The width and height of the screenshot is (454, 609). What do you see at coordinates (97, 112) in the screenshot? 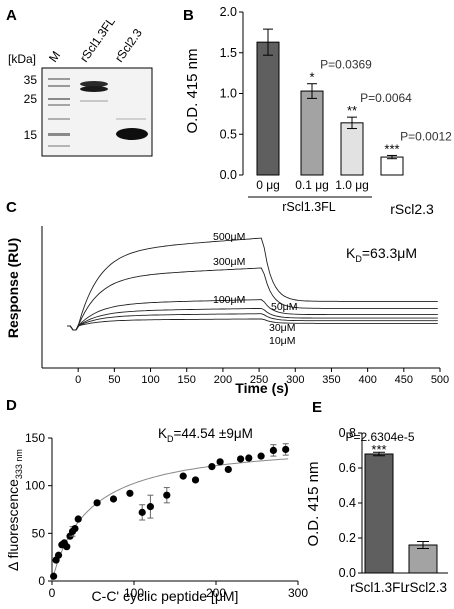
I see `gel-image` at bounding box center [97, 112].